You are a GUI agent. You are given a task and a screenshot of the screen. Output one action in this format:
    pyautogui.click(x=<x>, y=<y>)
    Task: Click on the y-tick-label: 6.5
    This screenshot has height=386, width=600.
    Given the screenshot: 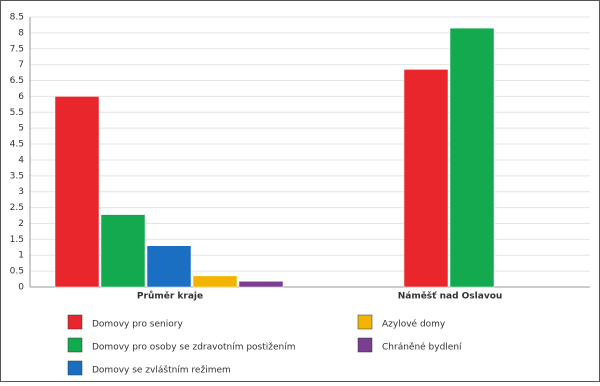 What is the action you would take?
    pyautogui.click(x=17, y=81)
    